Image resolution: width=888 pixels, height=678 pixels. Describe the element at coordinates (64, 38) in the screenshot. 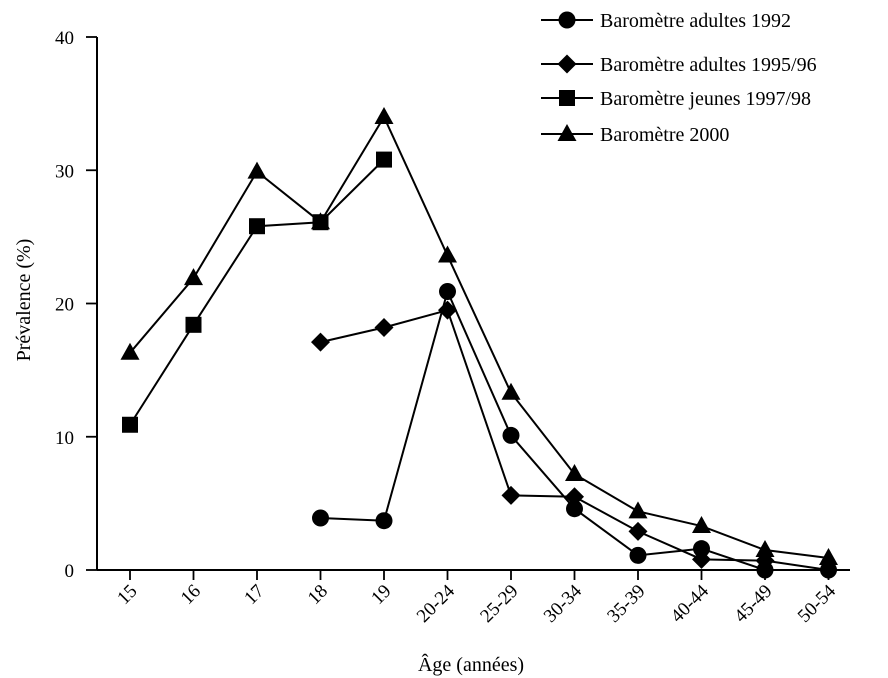

I see `y-tick-label: 40` at that location.